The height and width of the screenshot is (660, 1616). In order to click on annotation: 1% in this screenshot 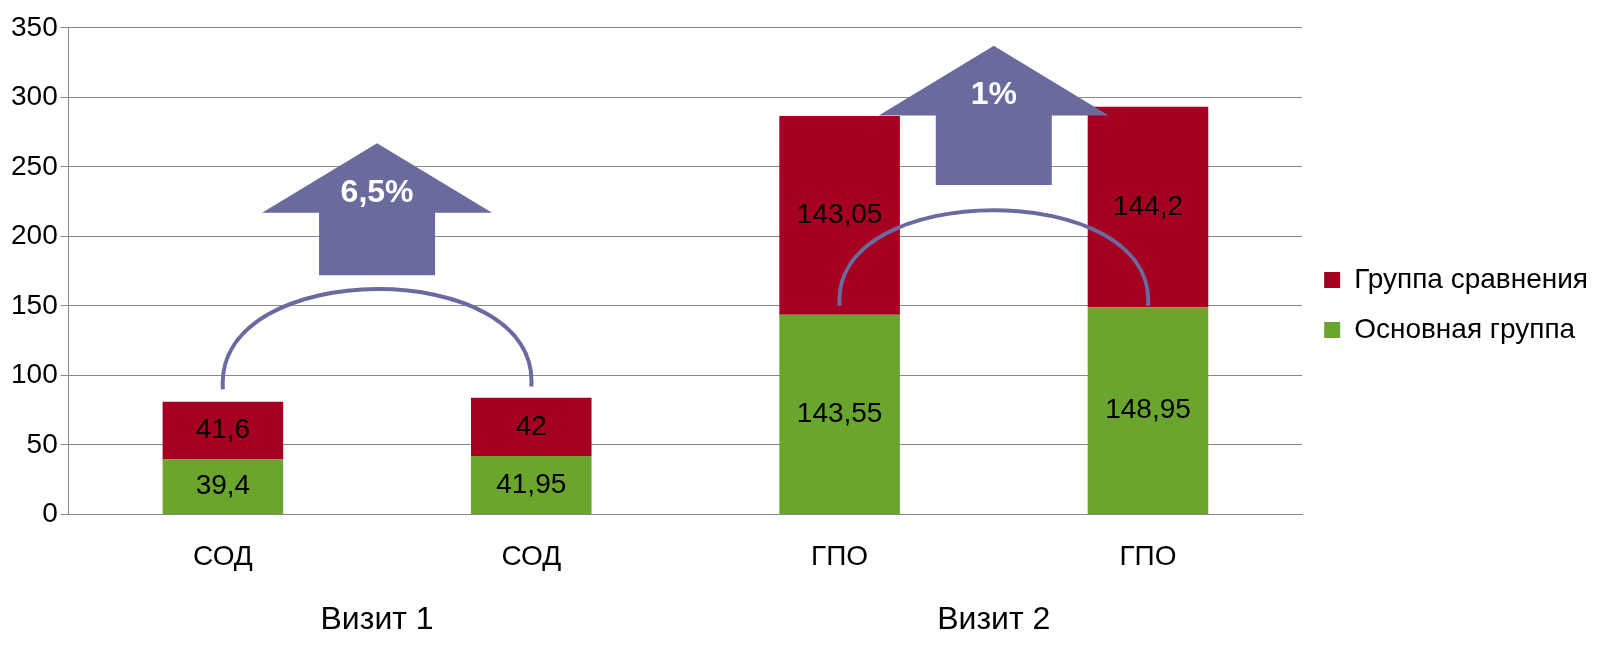, I will do `click(993, 94)`.